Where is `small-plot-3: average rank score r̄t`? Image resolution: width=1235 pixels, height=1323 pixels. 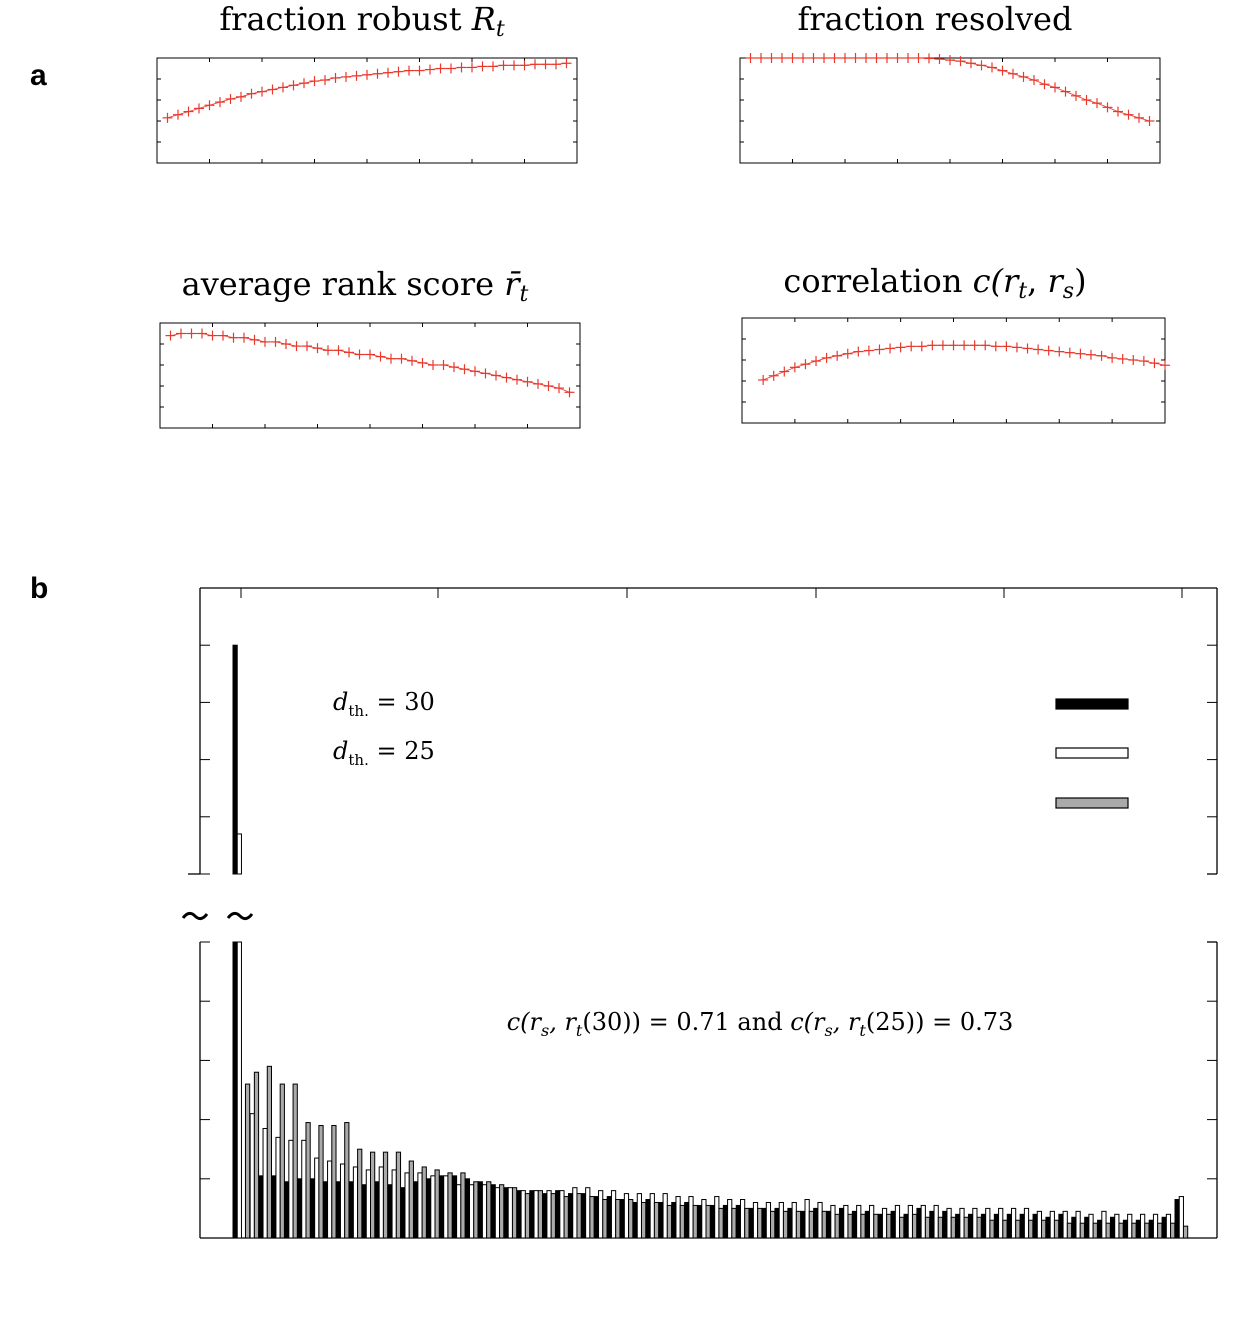 small-plot-3: average rank score r̄t is located at coordinates (370, 347).